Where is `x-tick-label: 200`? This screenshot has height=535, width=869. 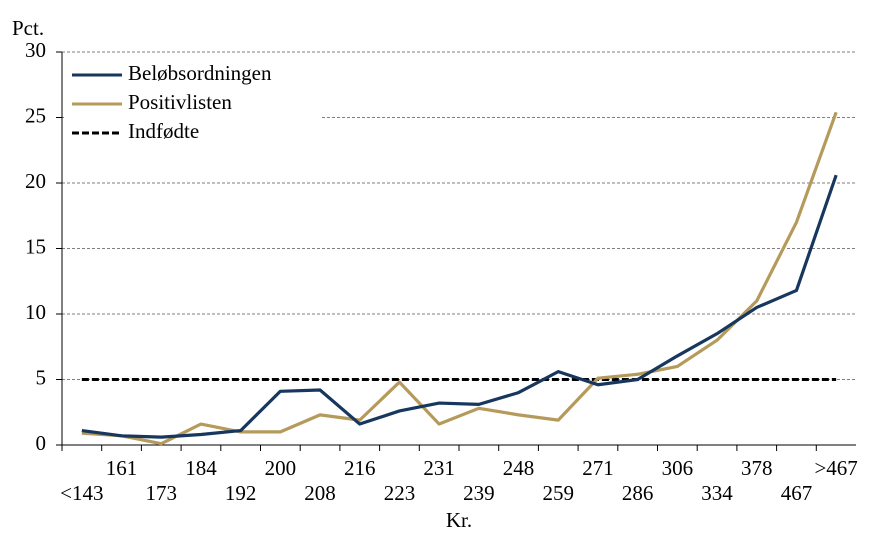
x-tick-label: 200 is located at coordinates (281, 468).